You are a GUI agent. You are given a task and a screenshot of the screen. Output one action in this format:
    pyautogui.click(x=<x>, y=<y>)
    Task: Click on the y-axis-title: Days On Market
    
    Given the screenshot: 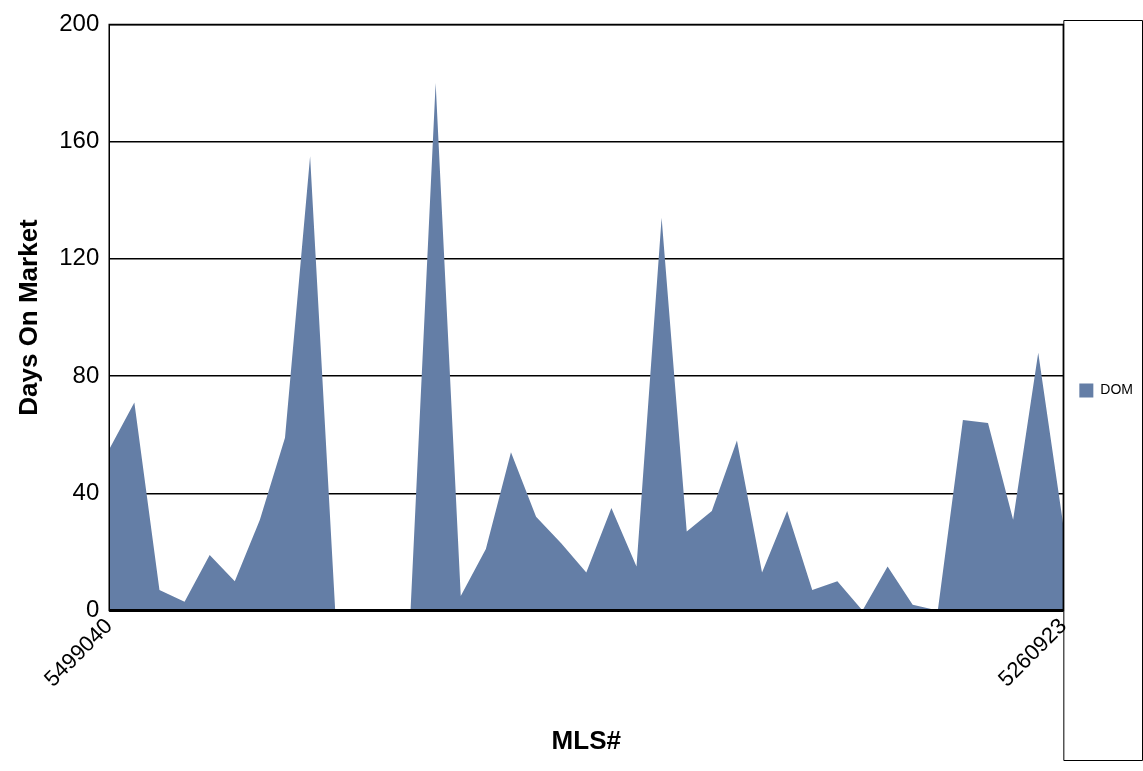 What is the action you would take?
    pyautogui.click(x=27, y=317)
    